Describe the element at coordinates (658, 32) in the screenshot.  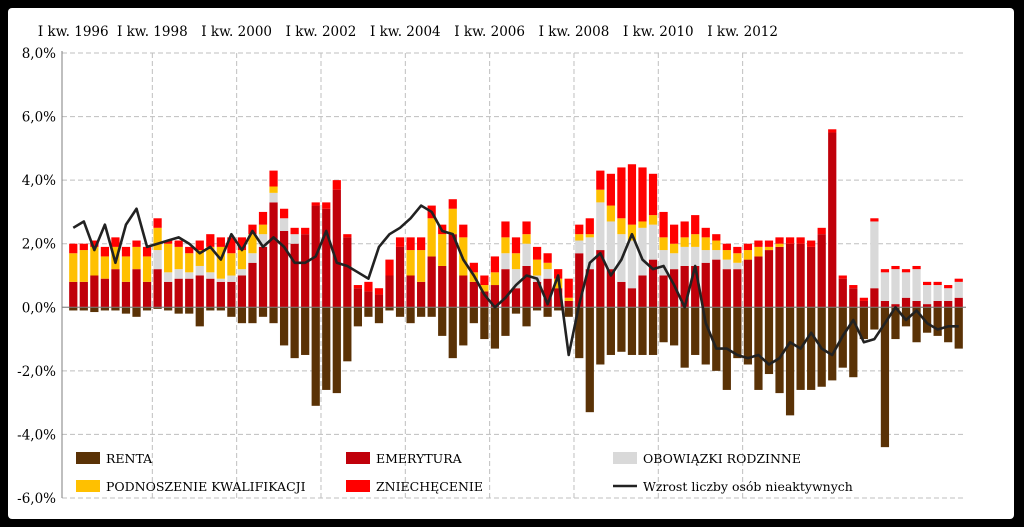
I see `x-tick-label: I kw. 2010` at that location.